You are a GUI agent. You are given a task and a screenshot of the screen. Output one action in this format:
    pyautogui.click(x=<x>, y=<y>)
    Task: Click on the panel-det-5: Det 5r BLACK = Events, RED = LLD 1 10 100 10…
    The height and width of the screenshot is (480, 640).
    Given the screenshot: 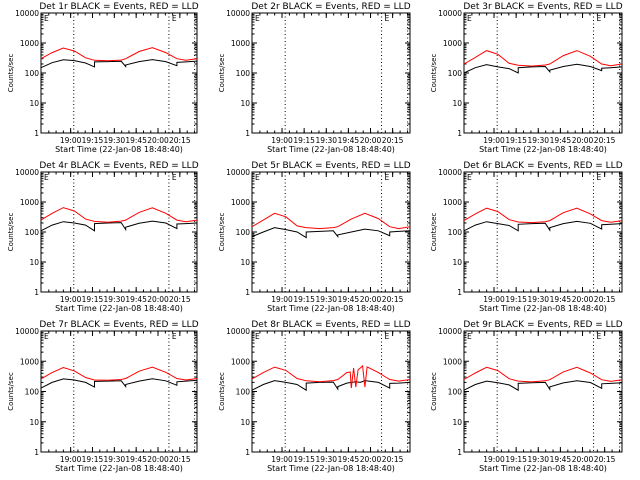 What is the action you would take?
    pyautogui.click(x=314, y=237)
    